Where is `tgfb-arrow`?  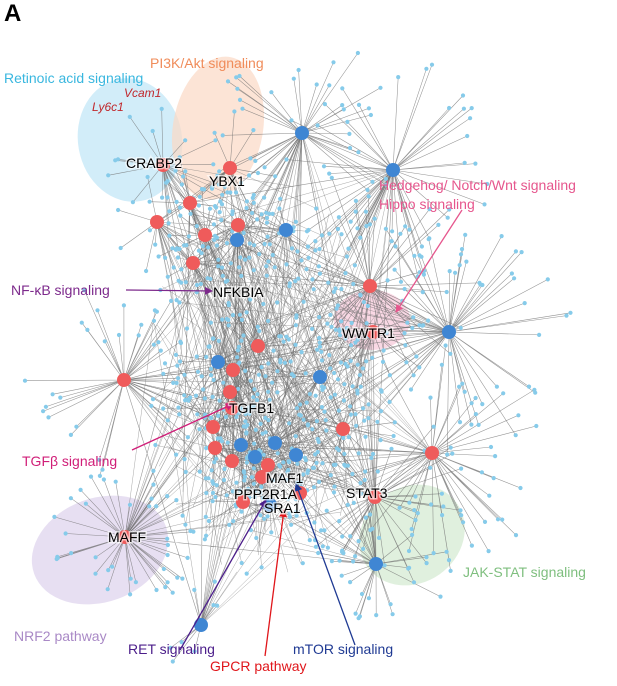 tgfb-arrow is located at coordinates (182, 427).